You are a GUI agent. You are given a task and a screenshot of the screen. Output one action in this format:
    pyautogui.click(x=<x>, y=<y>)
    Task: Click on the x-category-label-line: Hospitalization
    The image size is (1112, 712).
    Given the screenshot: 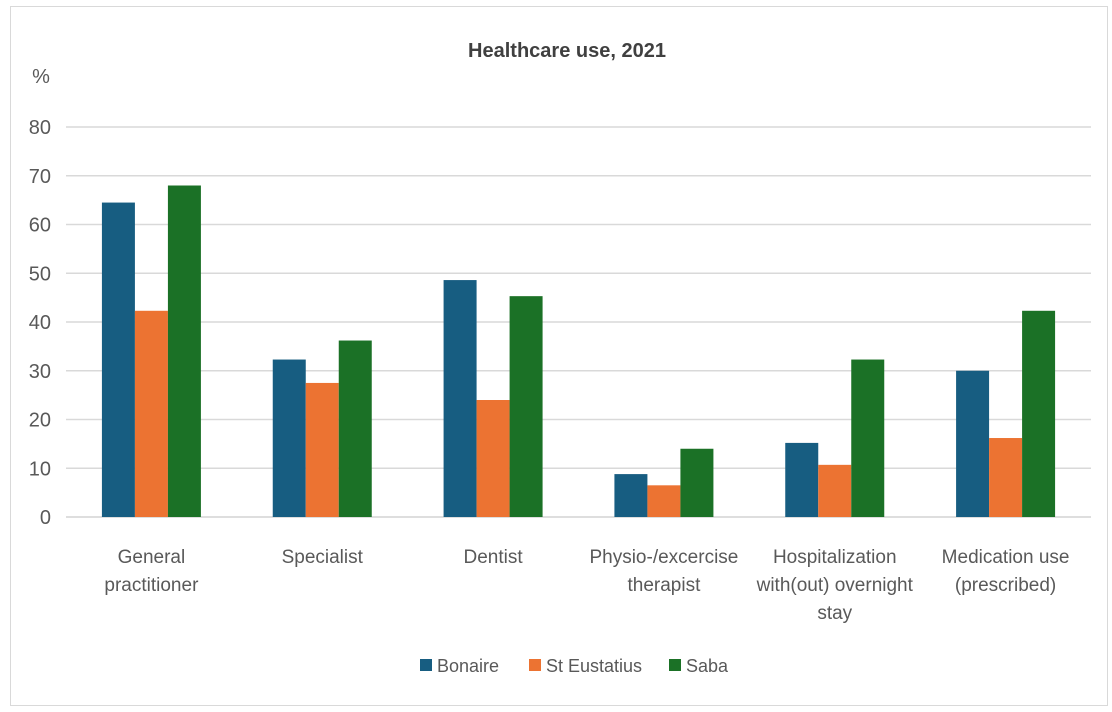 What is the action you would take?
    pyautogui.click(x=835, y=557)
    